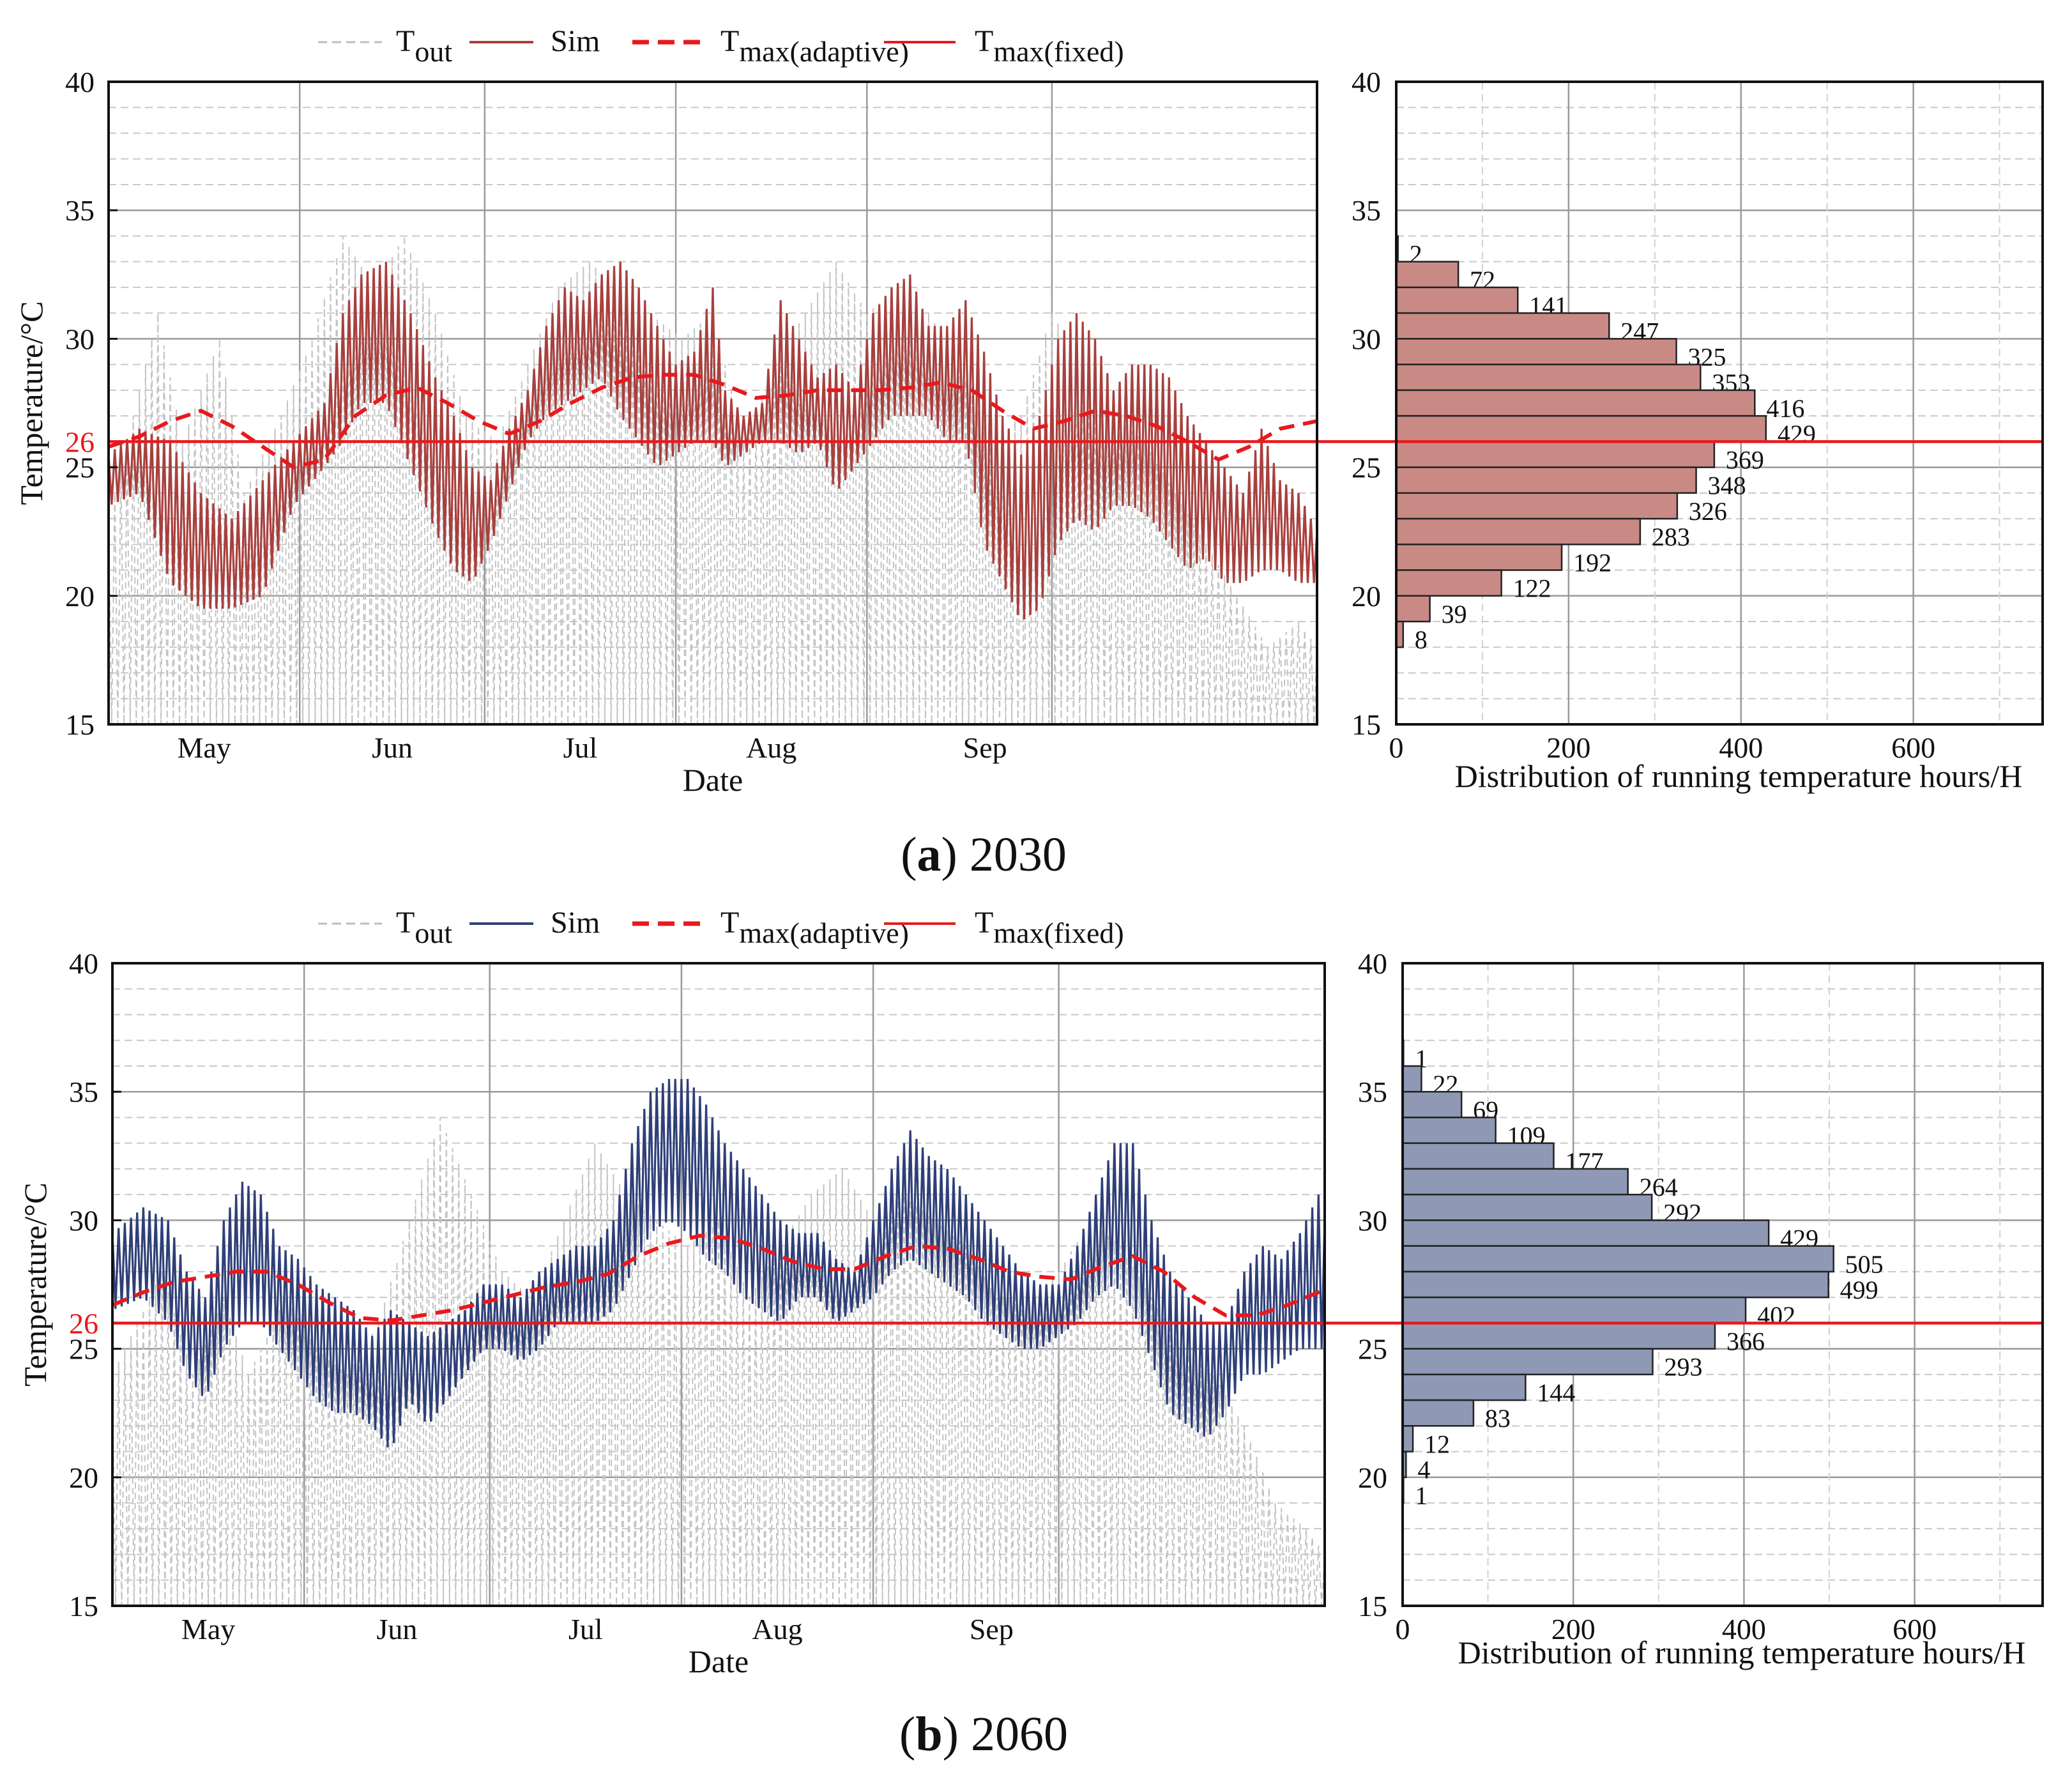  Describe the element at coordinates (1683, 1367) in the screenshot. I see `bar-value-label: 293` at that location.